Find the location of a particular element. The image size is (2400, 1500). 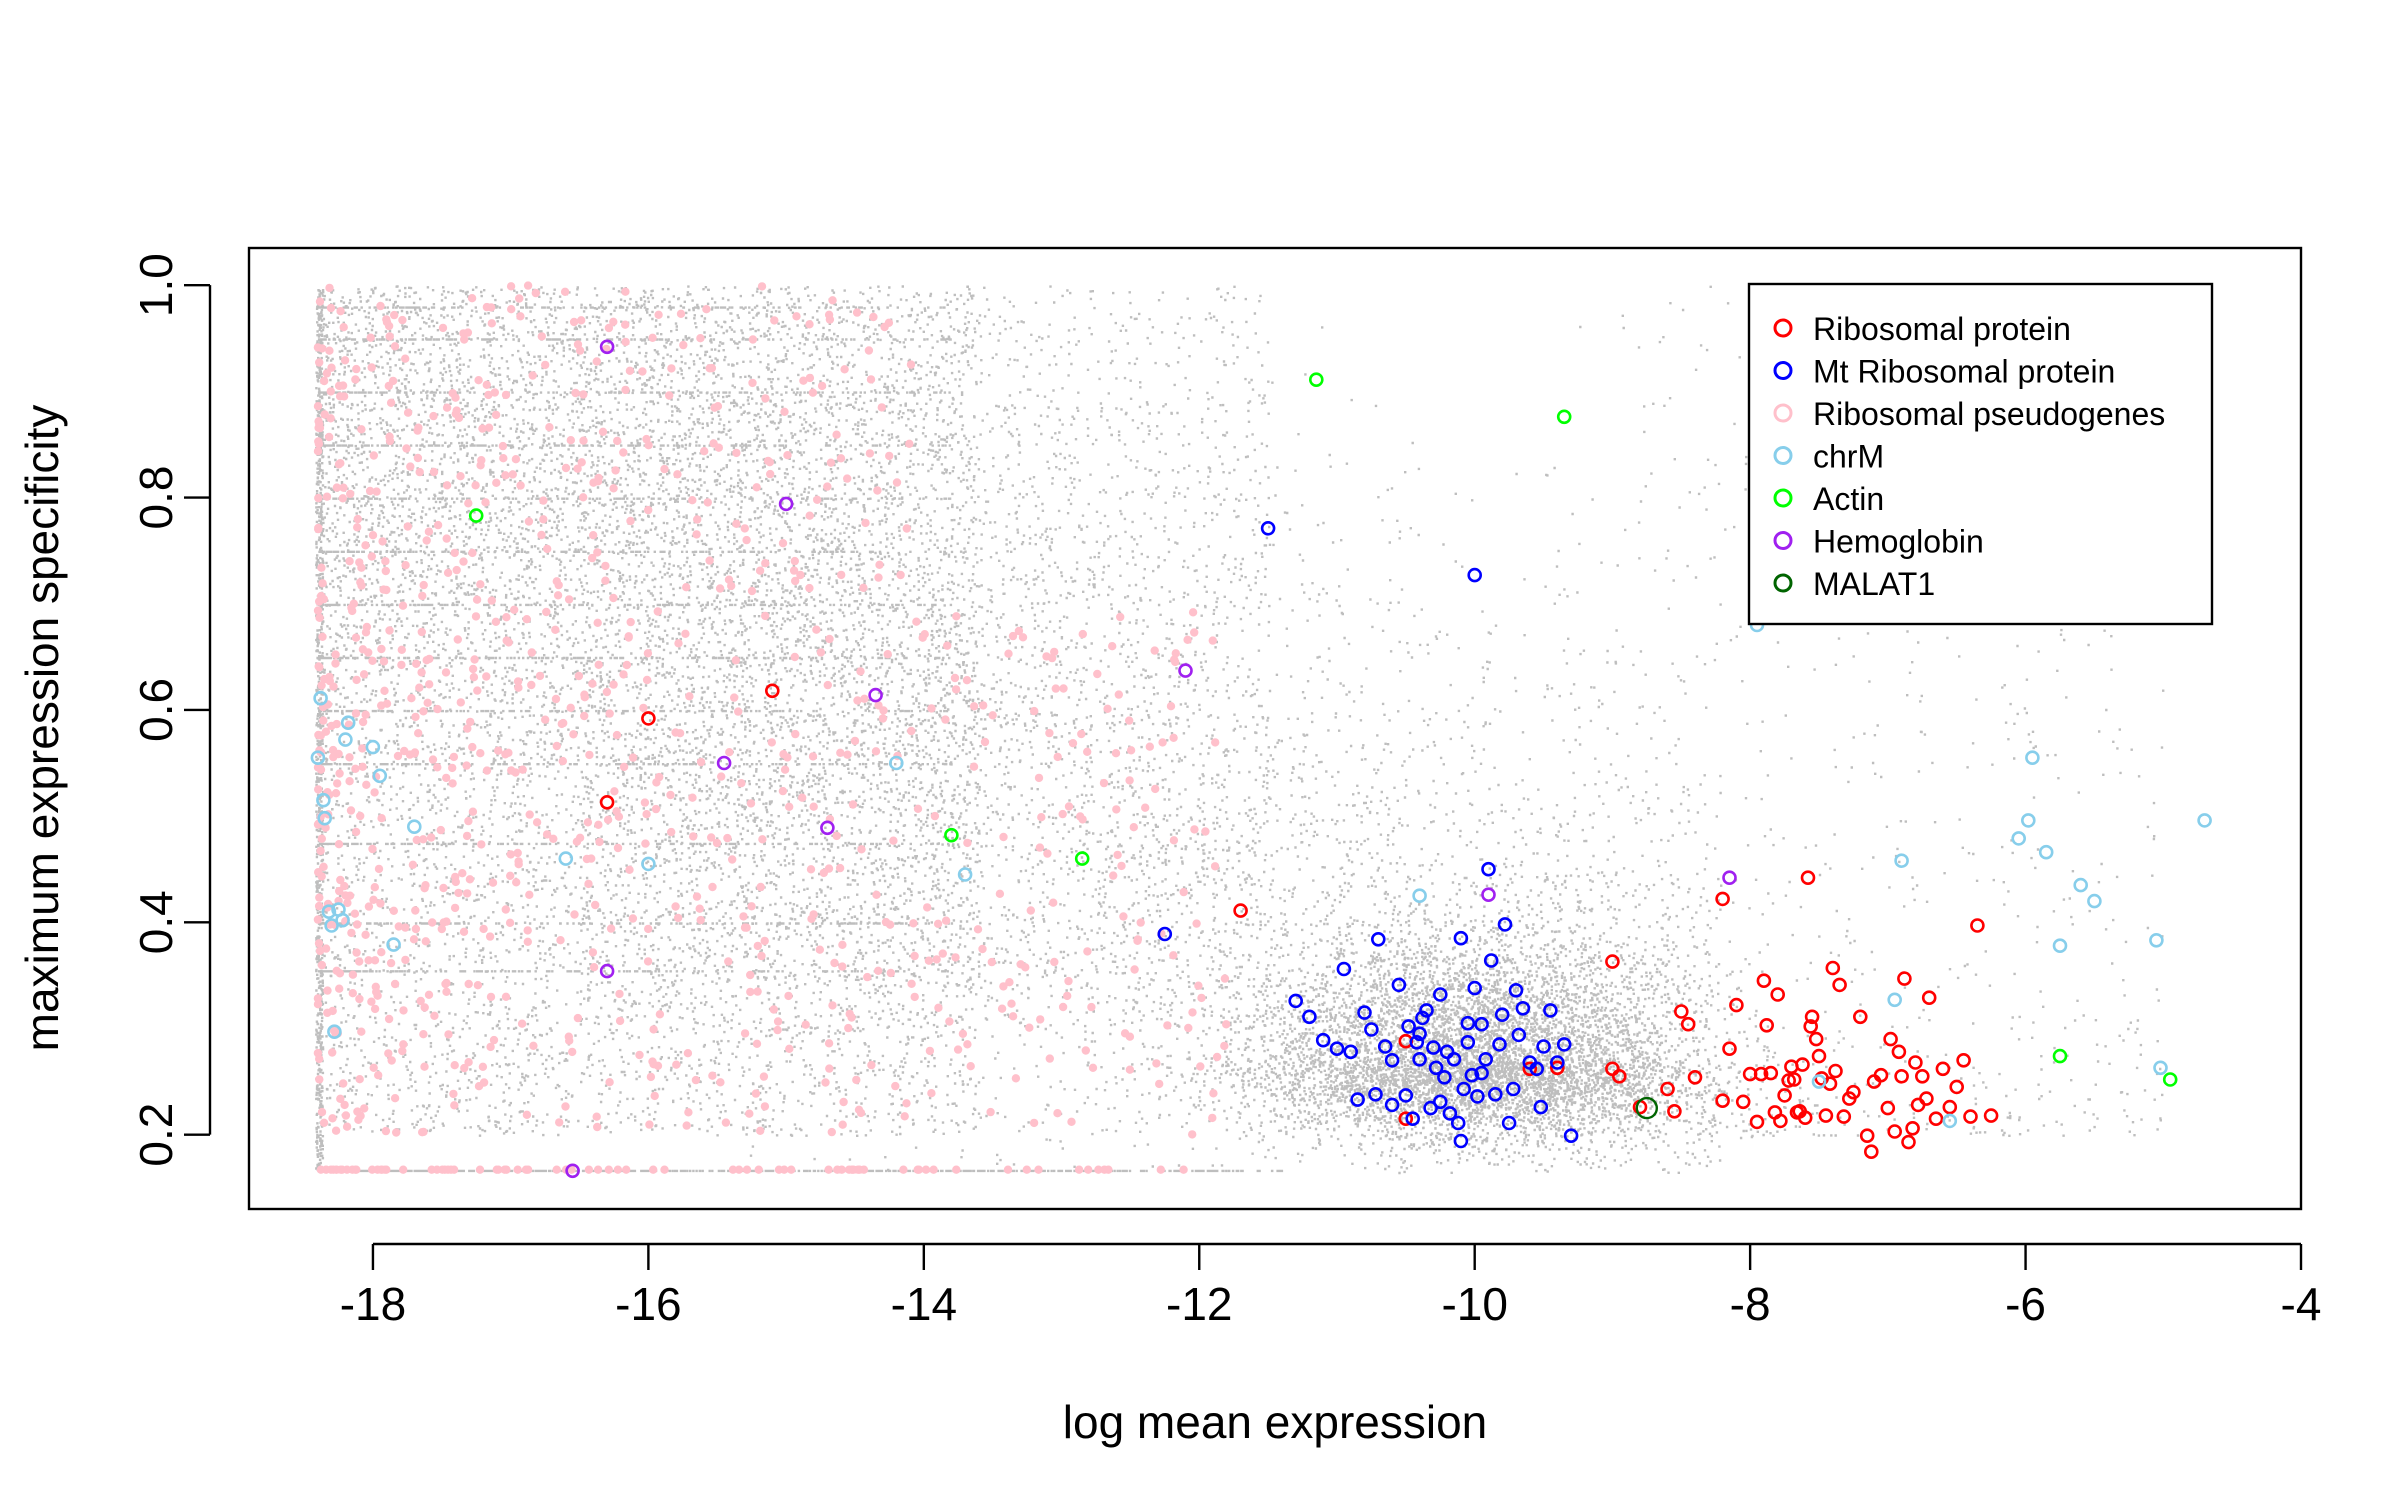

x-tick-label: -18 is located at coordinates (373, 1304).